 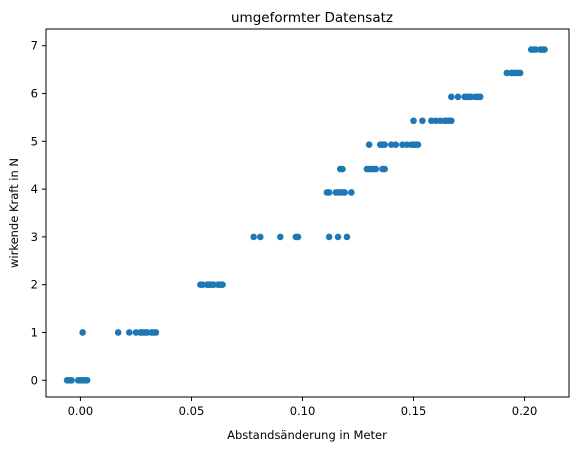 What do you see at coordinates (192, 411) in the screenshot?
I see `x-tick-label: 0.05` at bounding box center [192, 411].